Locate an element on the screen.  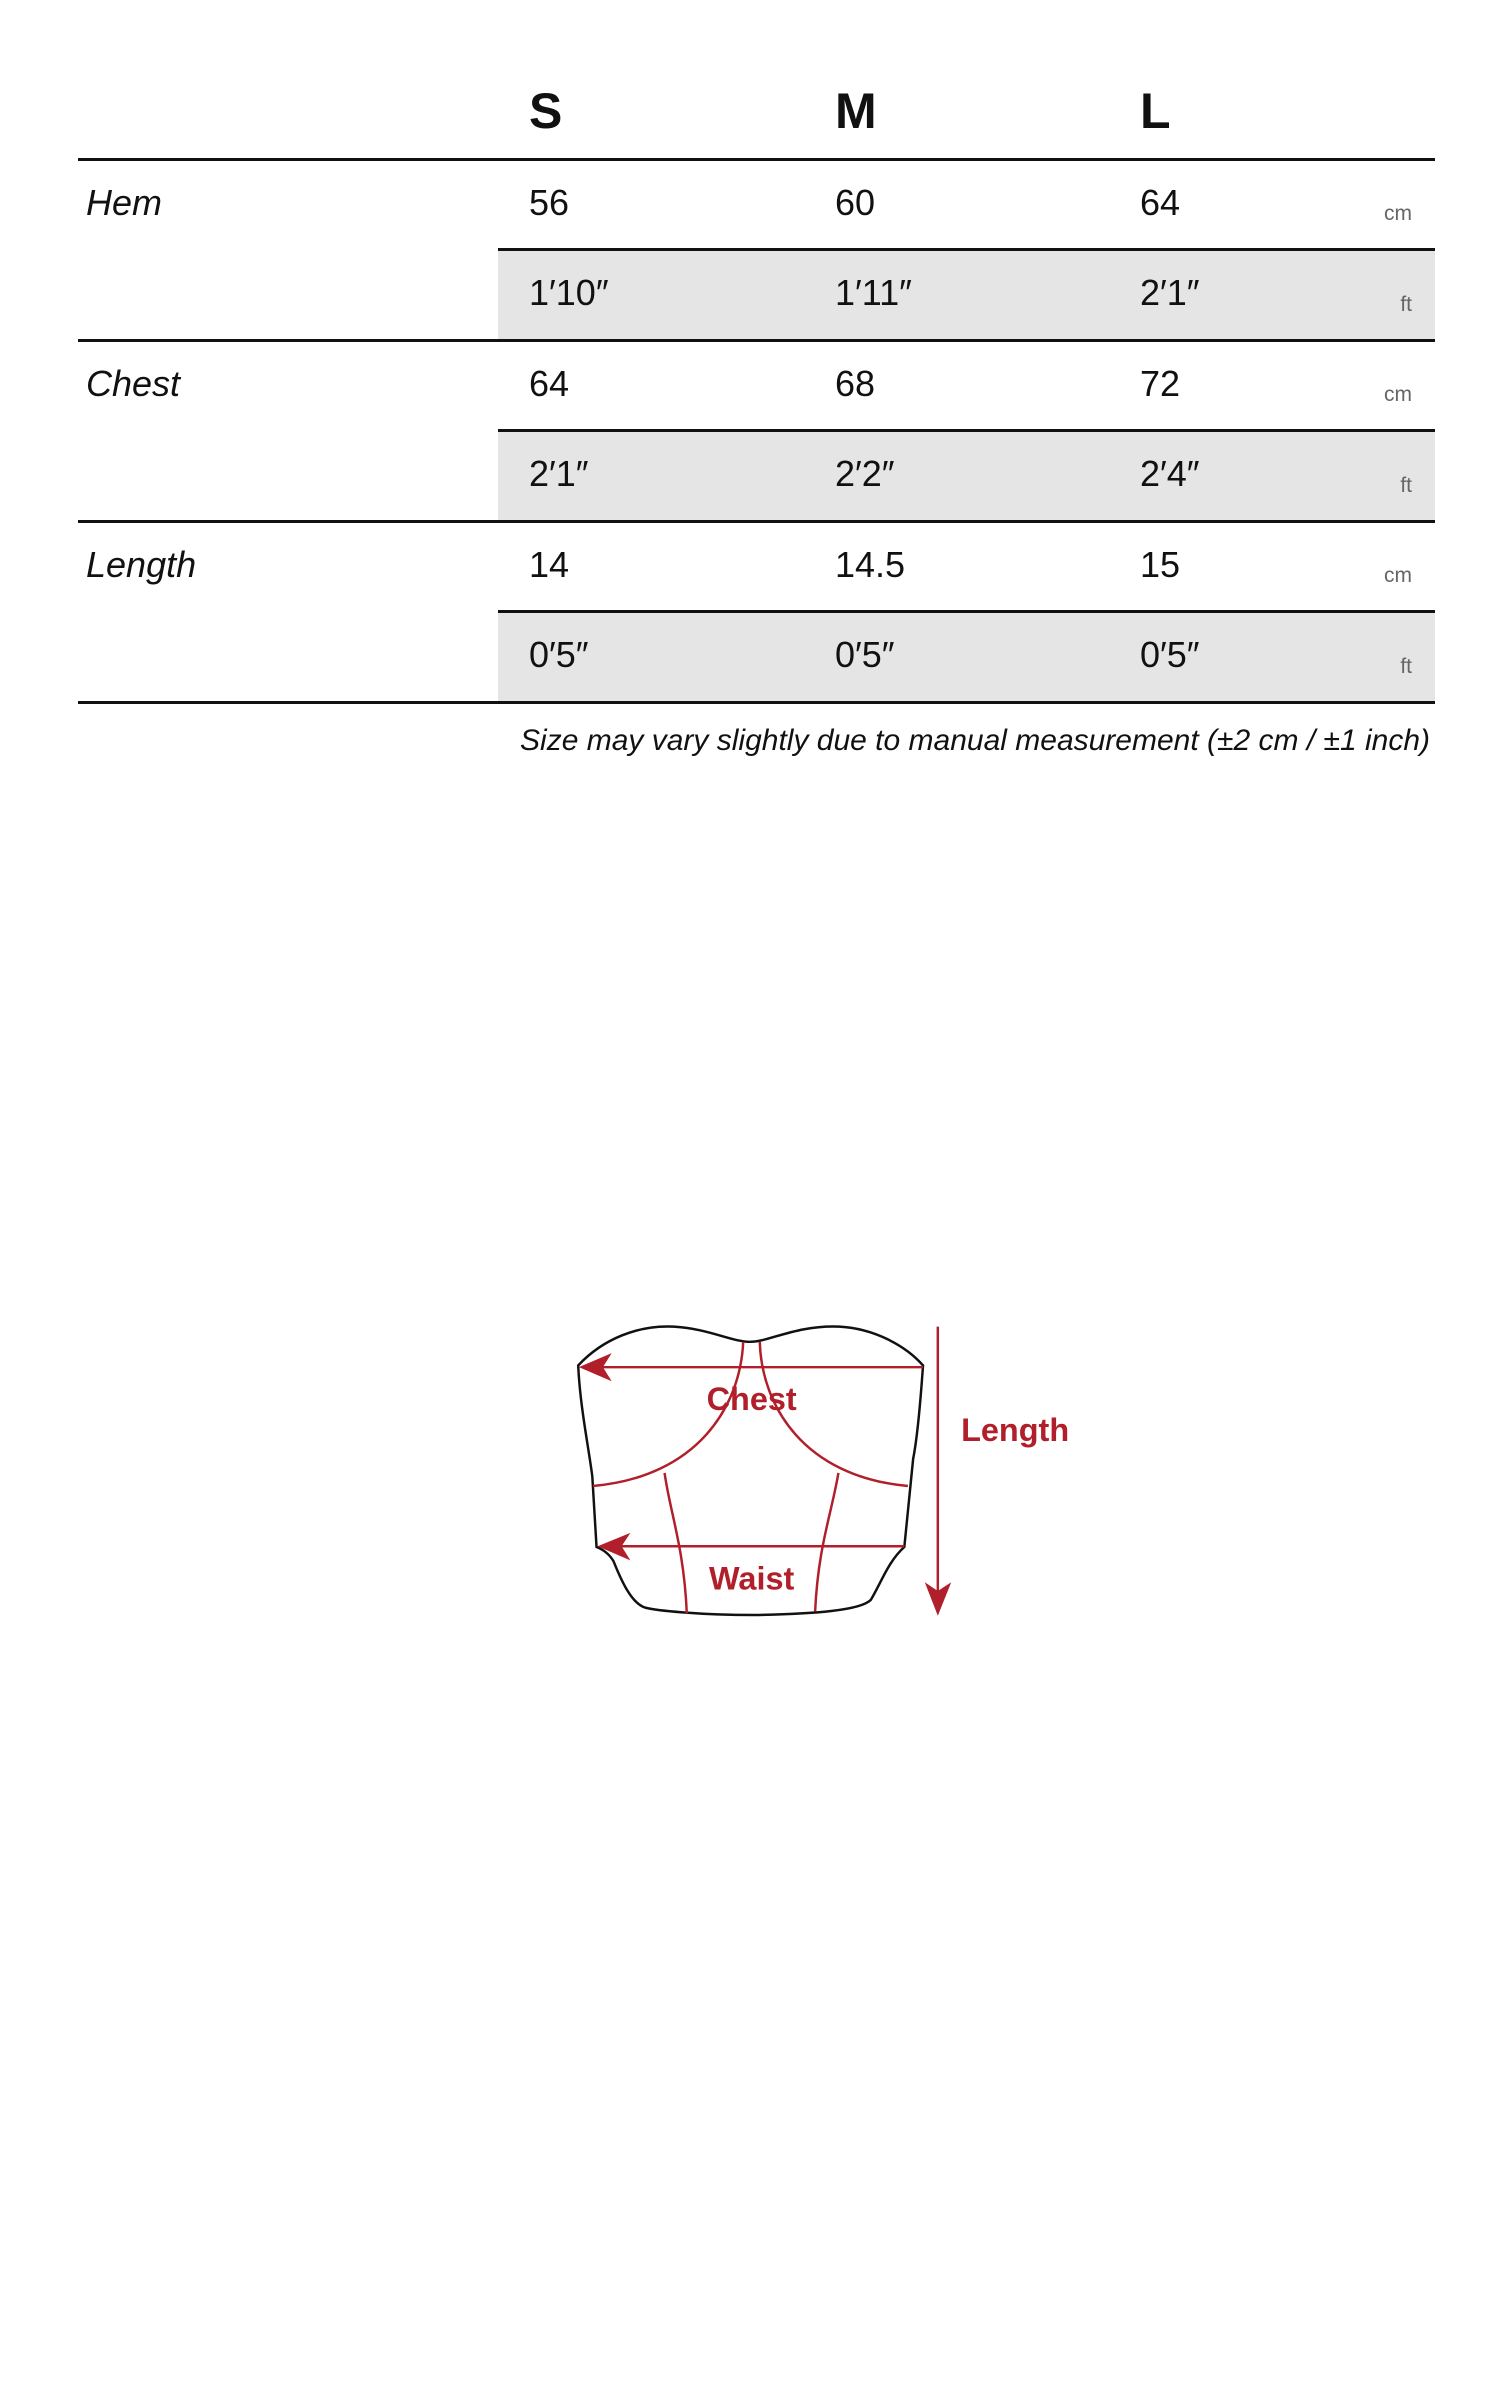
cell-length-l-cm: 15 is located at coordinates (1160, 564).